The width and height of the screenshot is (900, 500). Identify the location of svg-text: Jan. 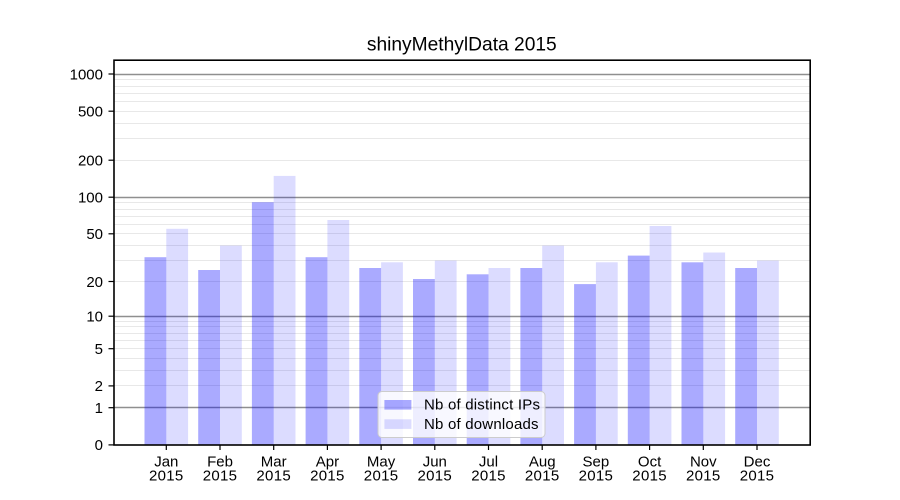
(166, 462).